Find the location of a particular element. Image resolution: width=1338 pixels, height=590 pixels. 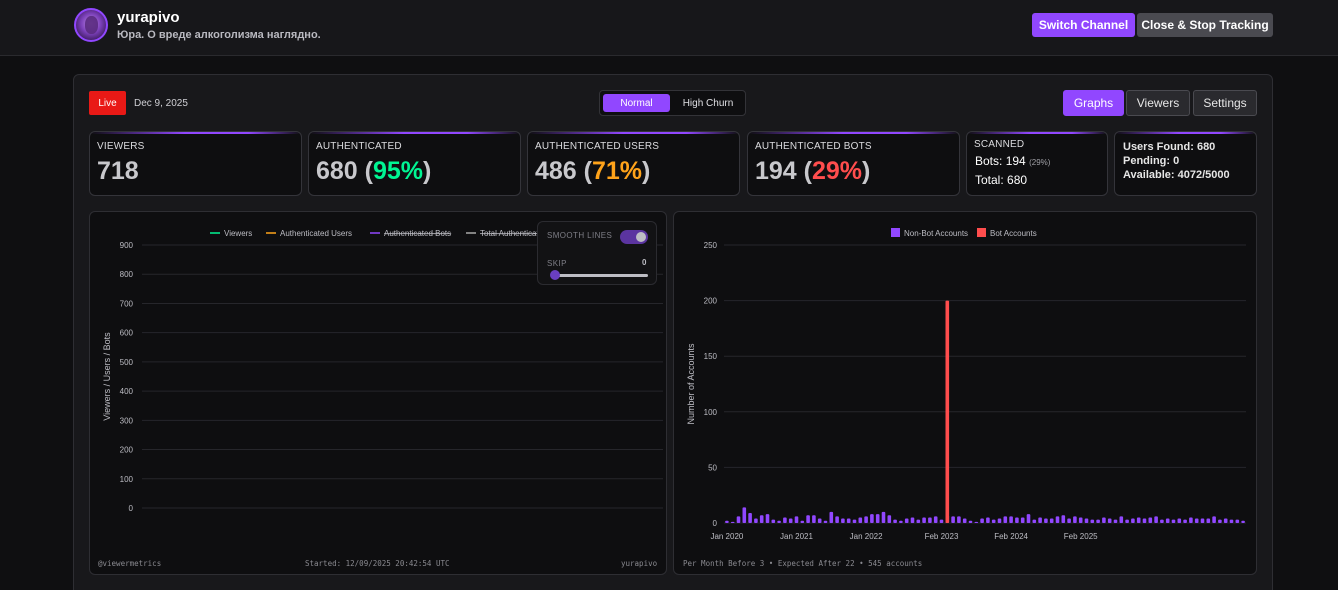

y-tick-label: 50 is located at coordinates (712, 467).